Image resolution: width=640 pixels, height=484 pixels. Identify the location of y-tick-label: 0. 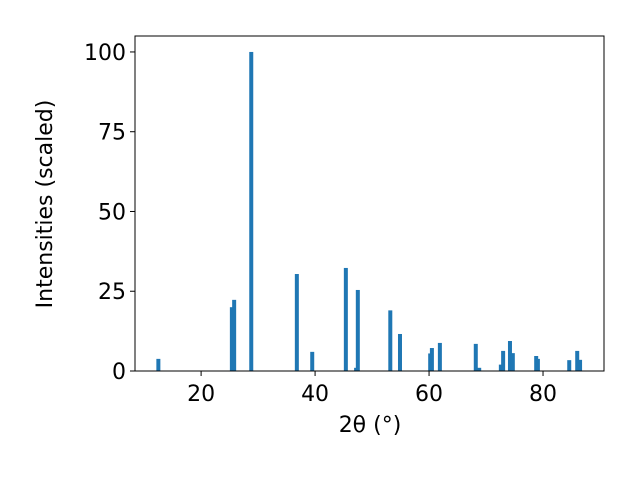
(119, 372).